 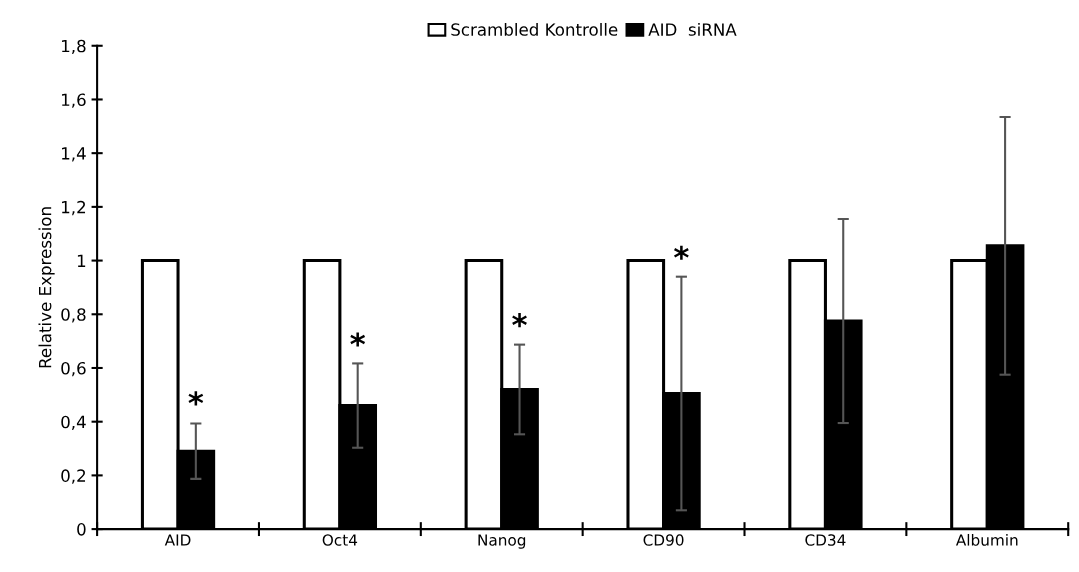 I want to click on y-tick-label: 1, so click(x=81, y=260).